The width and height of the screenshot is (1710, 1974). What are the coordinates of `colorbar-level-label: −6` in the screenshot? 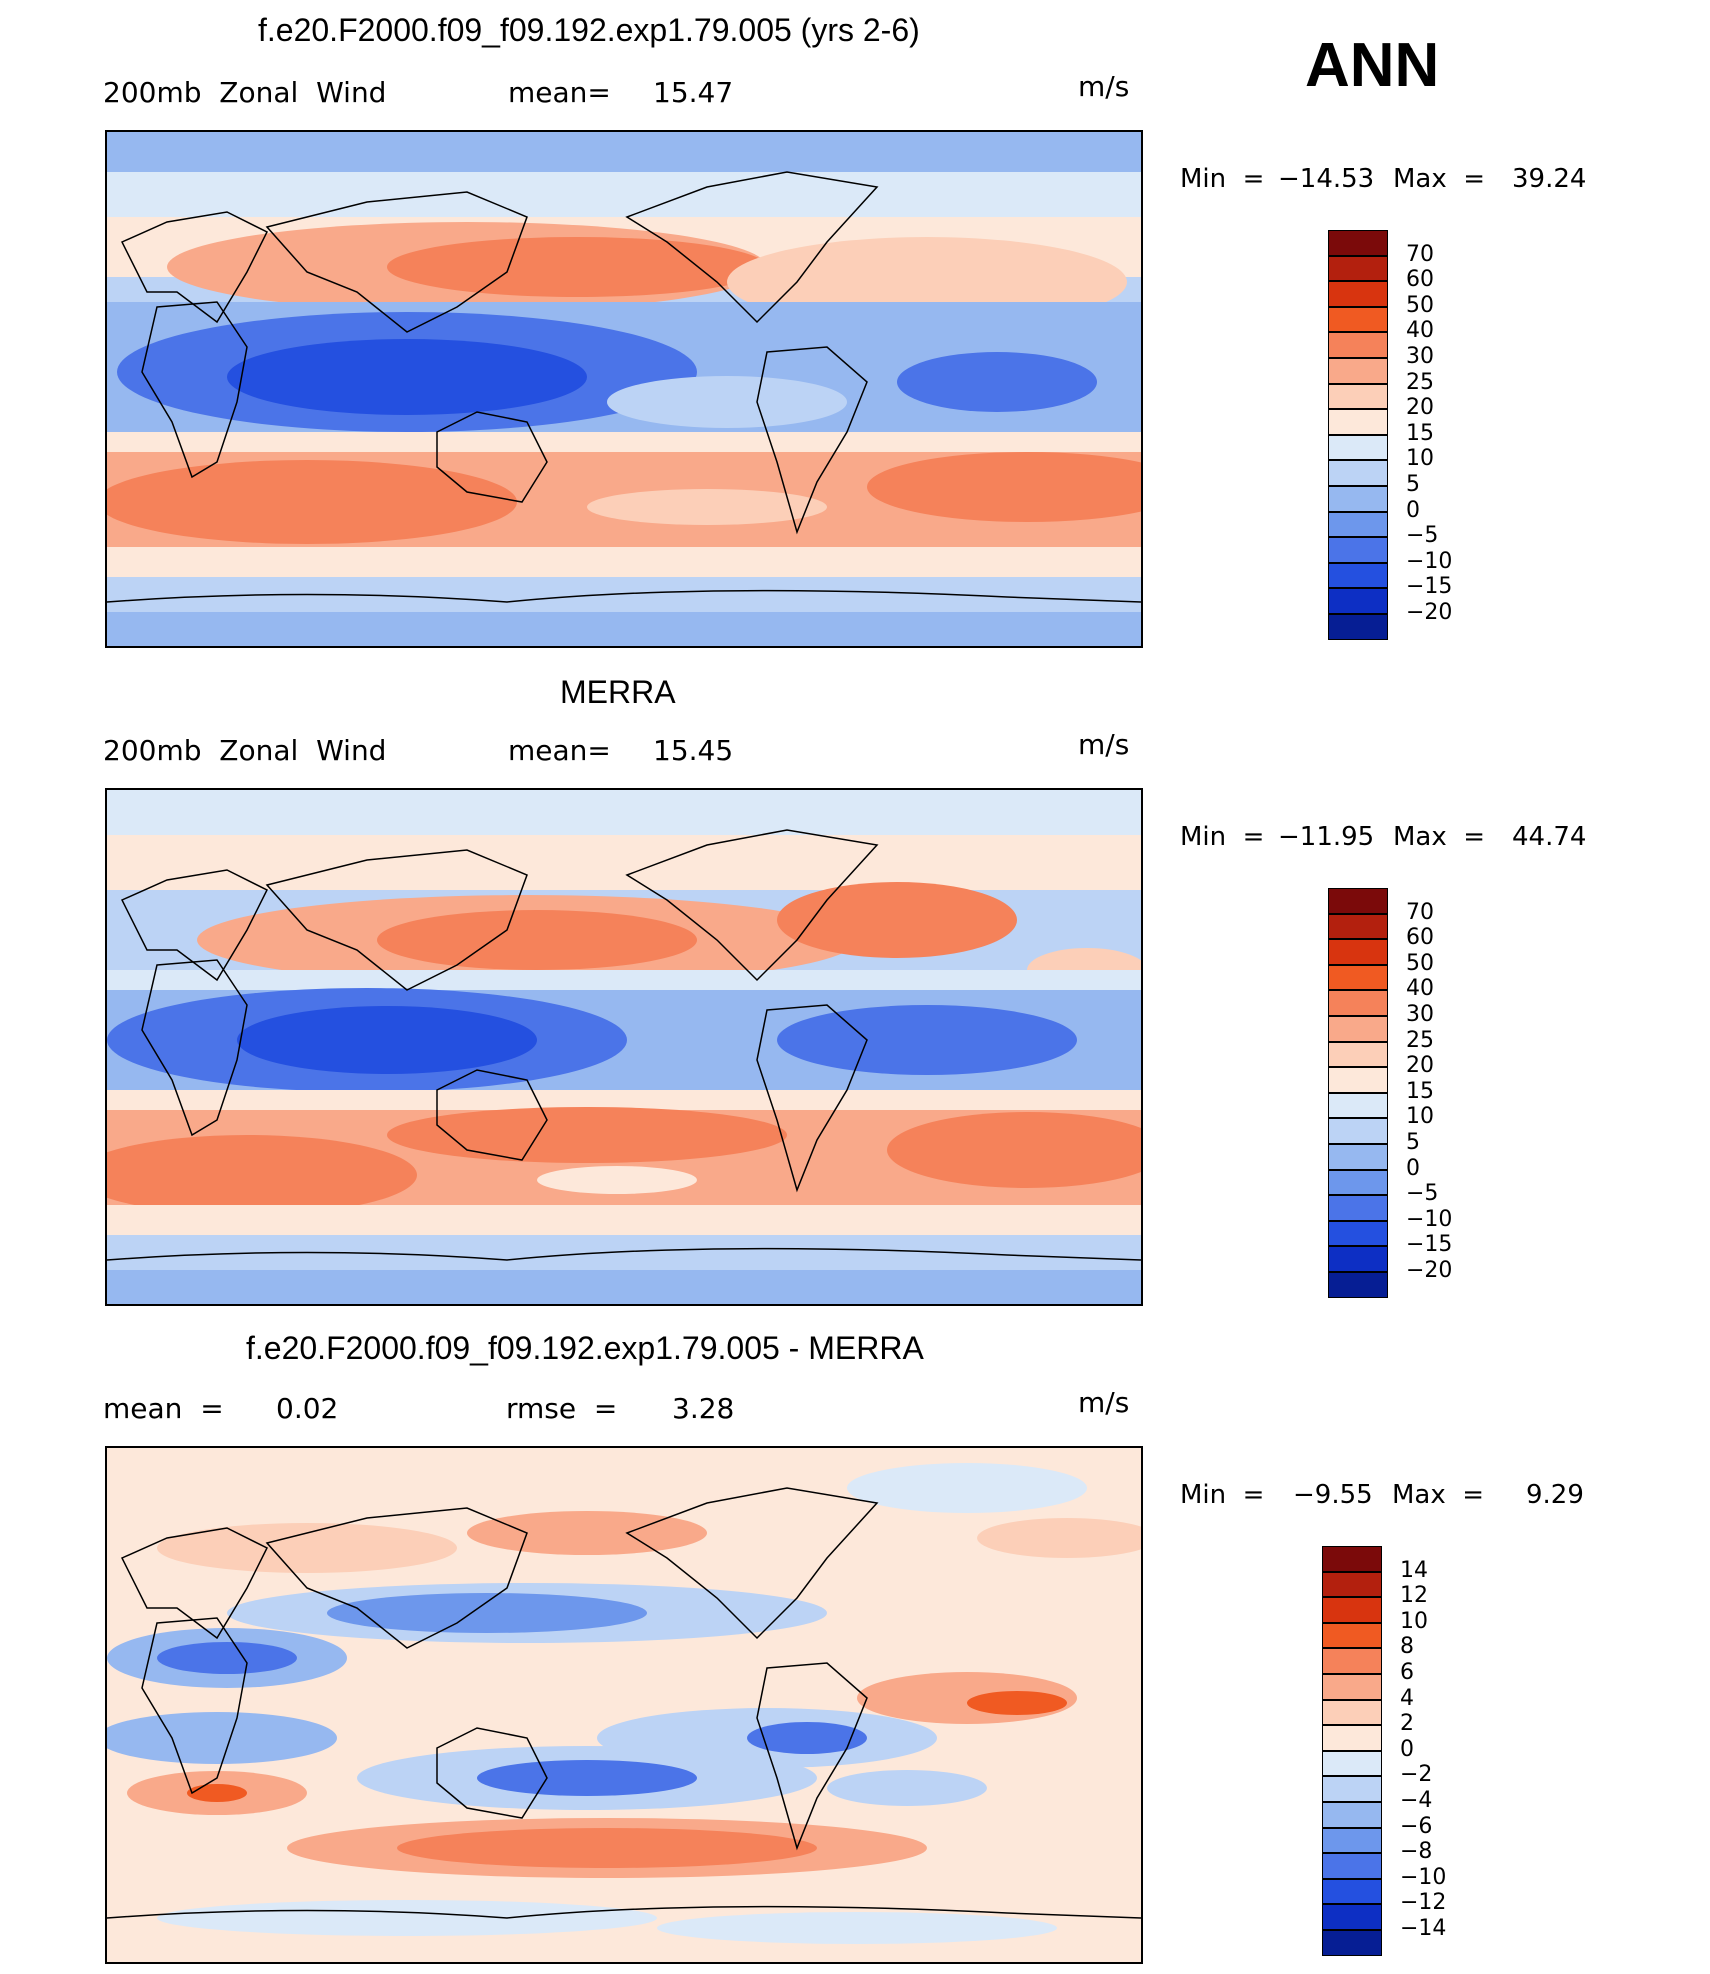 It's located at (1416, 1826).